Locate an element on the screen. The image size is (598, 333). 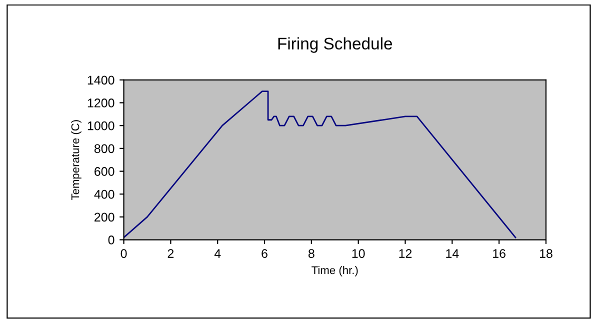
y-tick-label: 800 is located at coordinates (104, 149).